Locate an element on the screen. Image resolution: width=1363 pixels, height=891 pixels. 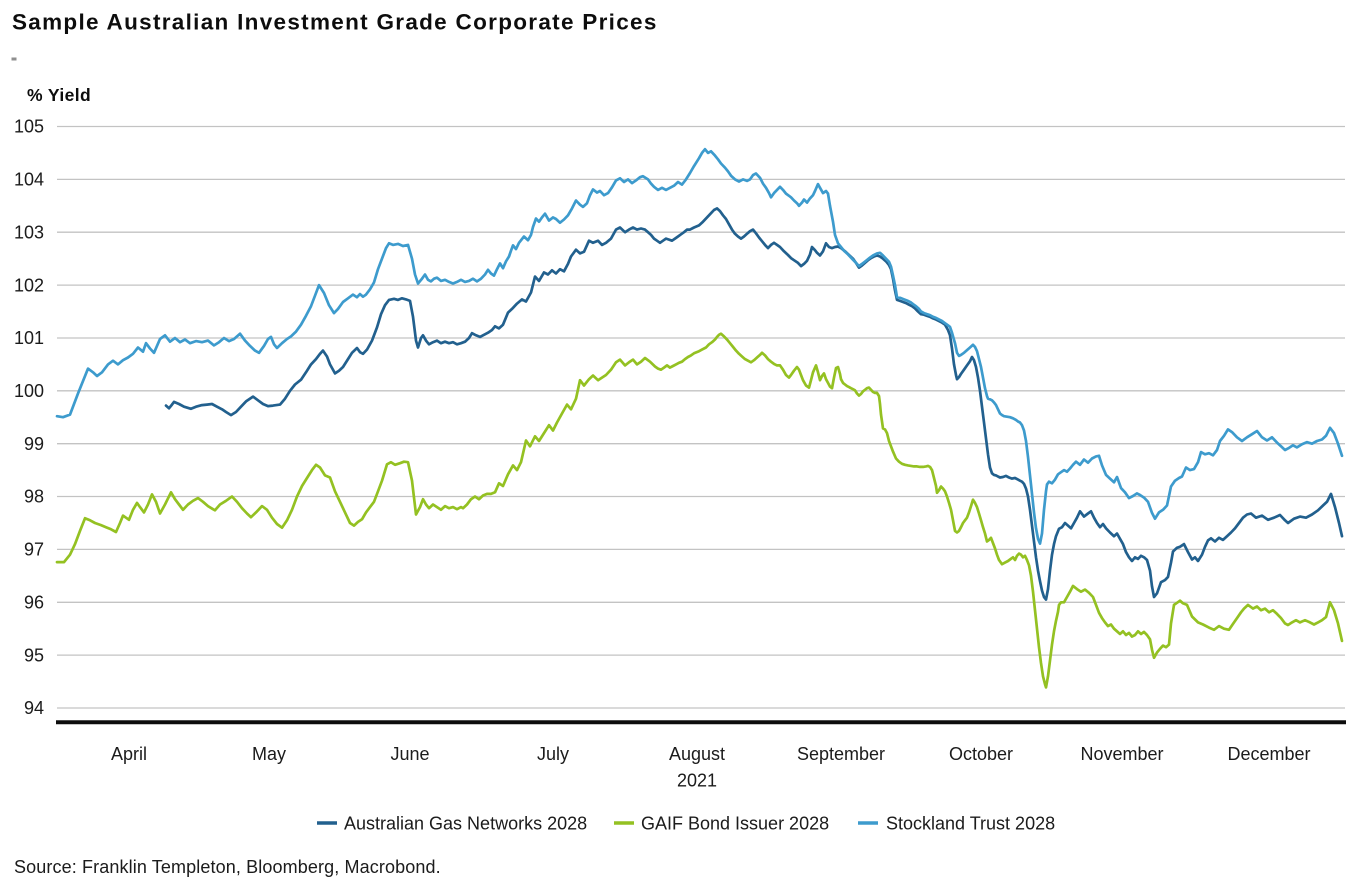
svg-text: 103 is located at coordinates (29, 232).